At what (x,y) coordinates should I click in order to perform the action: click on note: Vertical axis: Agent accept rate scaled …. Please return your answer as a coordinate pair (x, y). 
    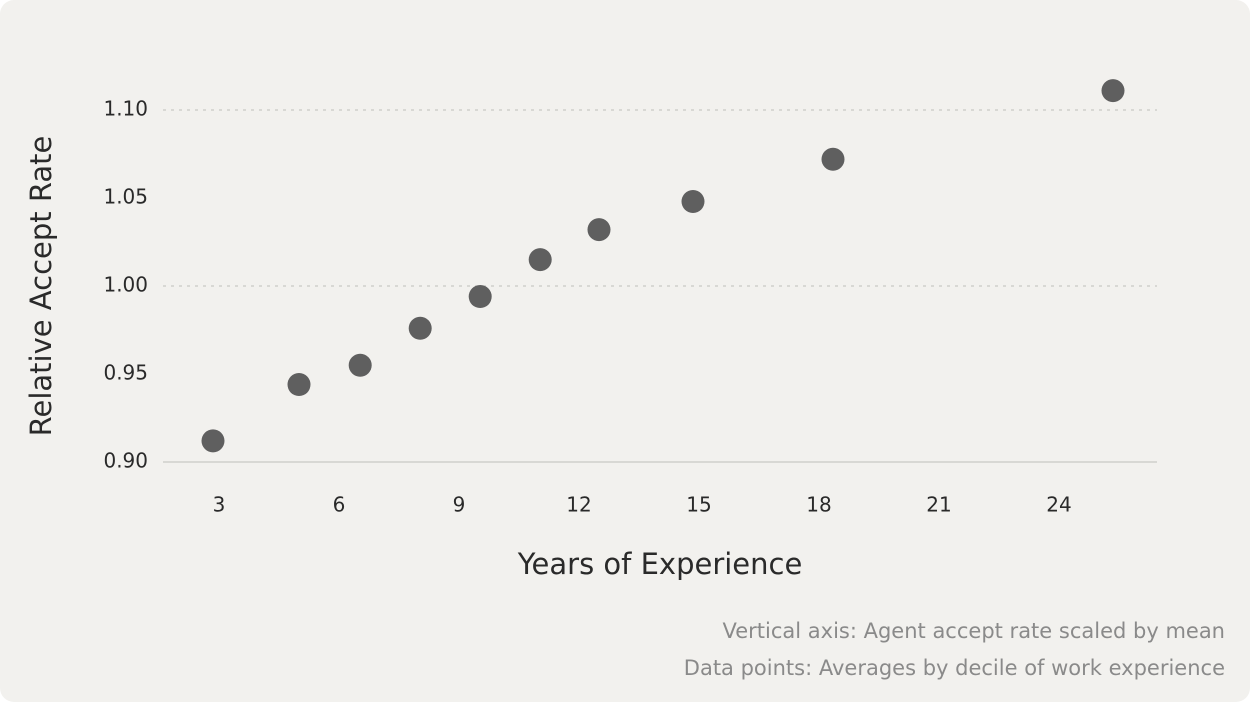
    Looking at the image, I should click on (974, 631).